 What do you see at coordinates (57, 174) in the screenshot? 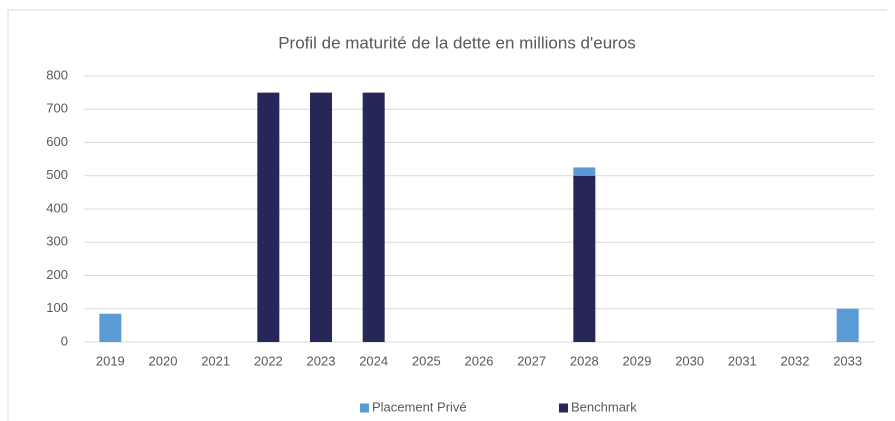
I see `y-tick-label: 500` at bounding box center [57, 174].